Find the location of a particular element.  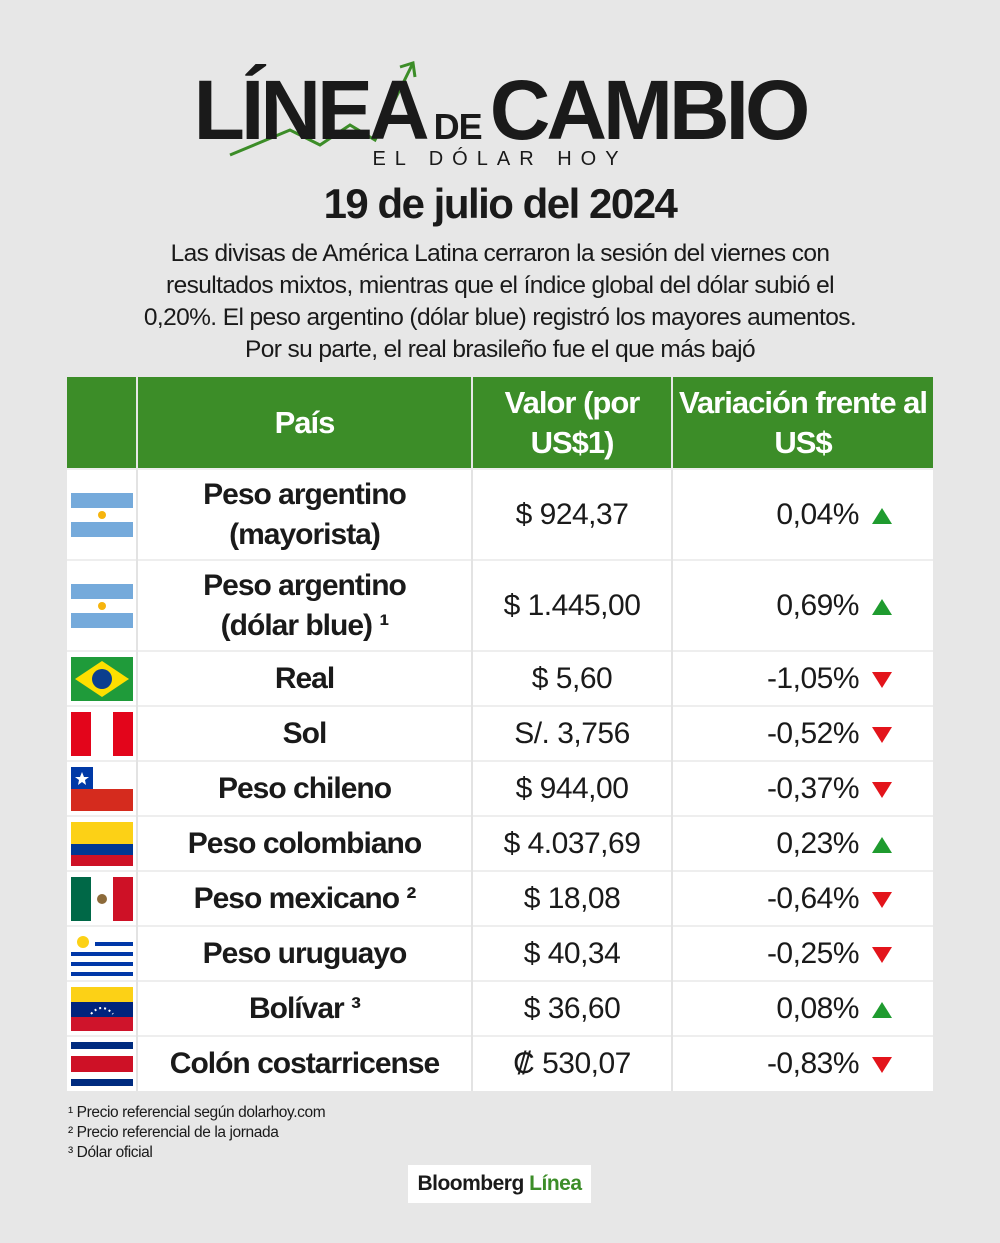

var-text: -0,25% is located at coordinates (813, 953).